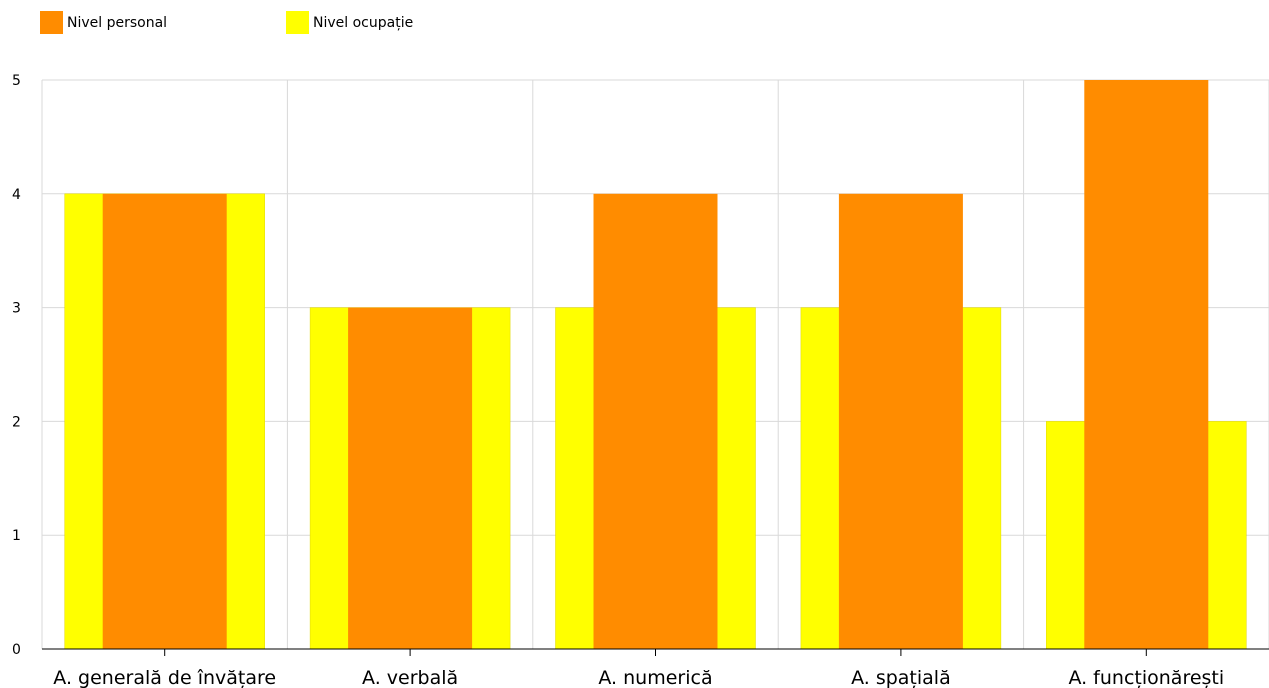  I want to click on x-tick-label: A. verbală, so click(410, 677).